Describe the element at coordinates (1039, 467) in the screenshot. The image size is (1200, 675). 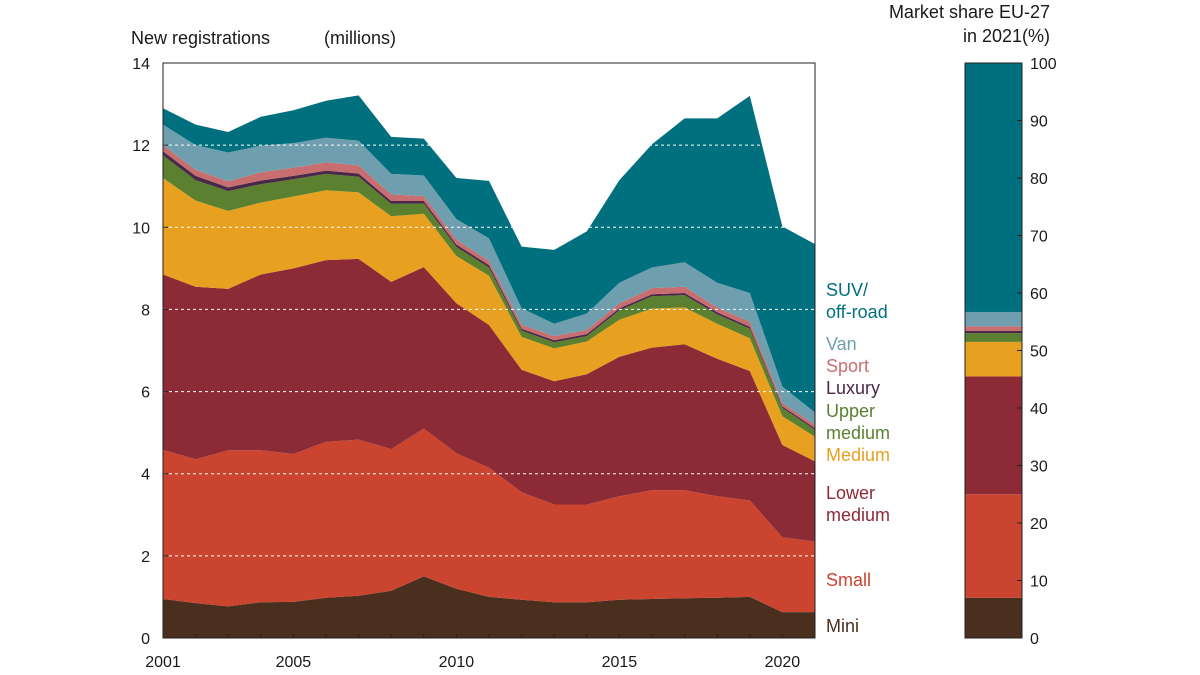
I see `share-tick-label: 30` at that location.